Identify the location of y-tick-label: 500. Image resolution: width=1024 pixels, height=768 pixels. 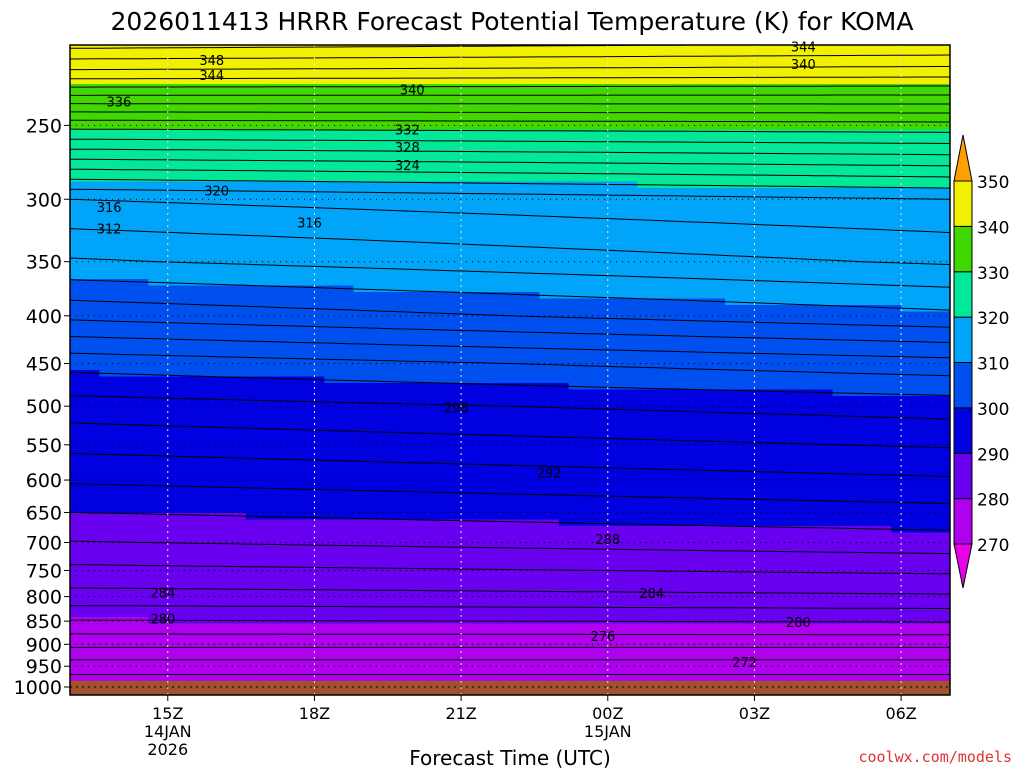
(44, 407).